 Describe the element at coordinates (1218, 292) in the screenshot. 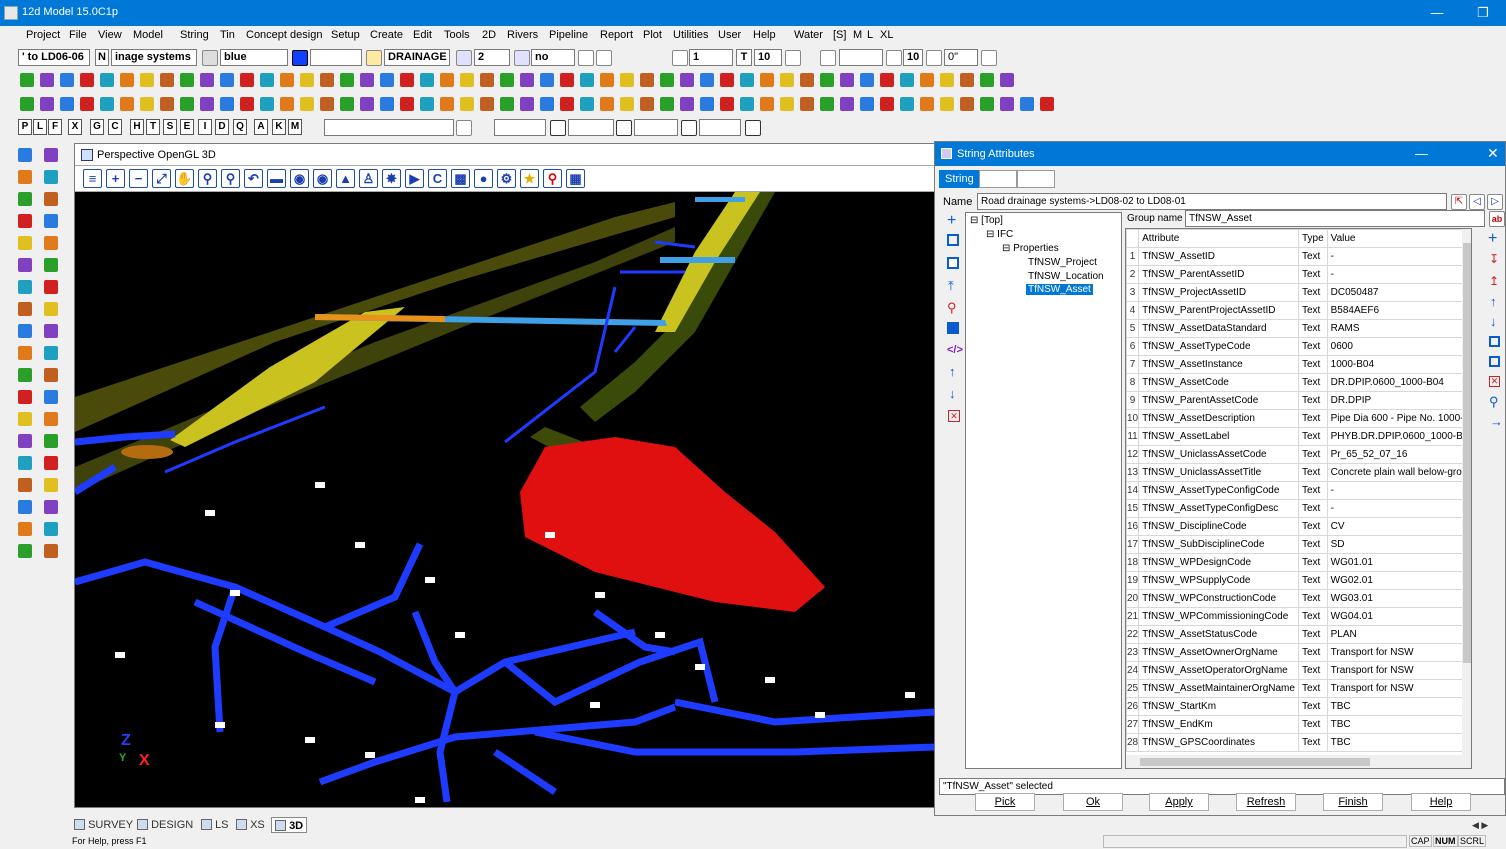

I see `attribute-cell: TfNSW_ProjectAssetID` at that location.